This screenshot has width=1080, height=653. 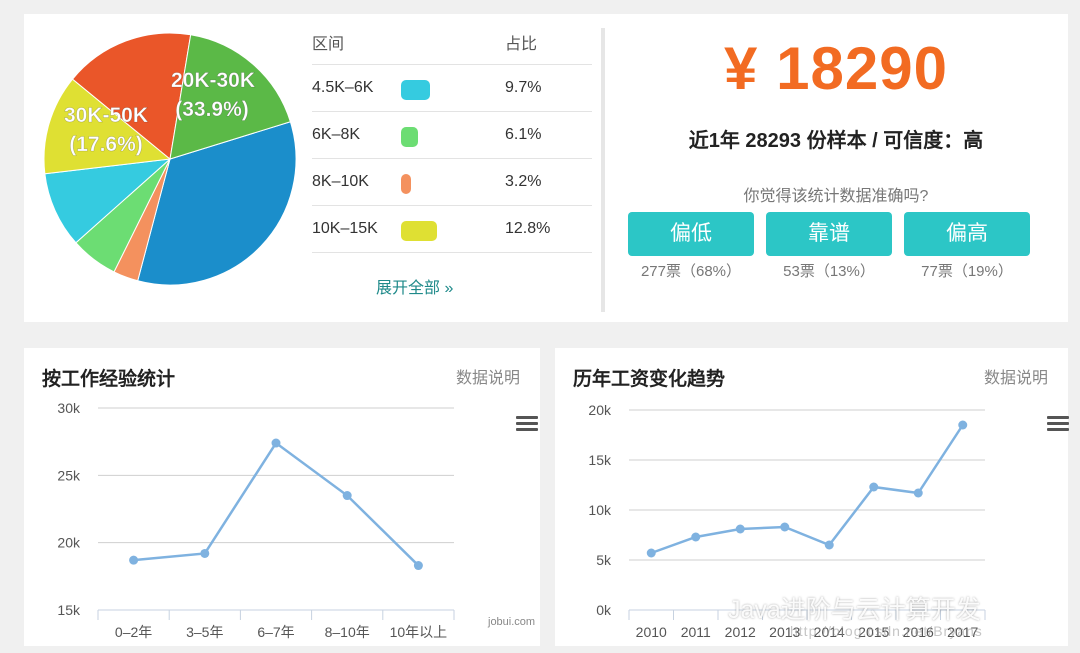 What do you see at coordinates (740, 632) in the screenshot?
I see `x-tick-label: 2012` at bounding box center [740, 632].